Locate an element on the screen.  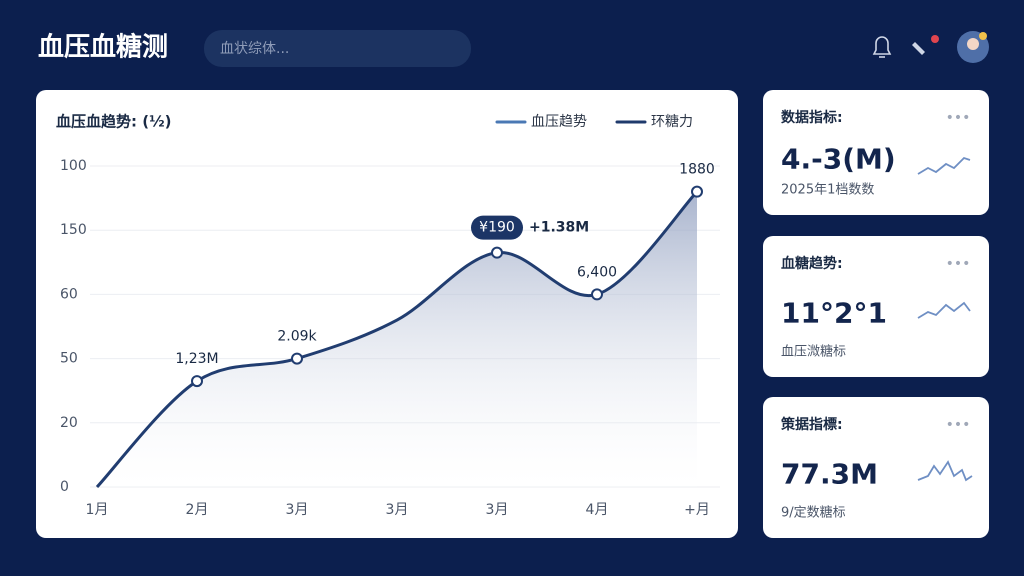
badge-label: ¥190 is located at coordinates (497, 228).